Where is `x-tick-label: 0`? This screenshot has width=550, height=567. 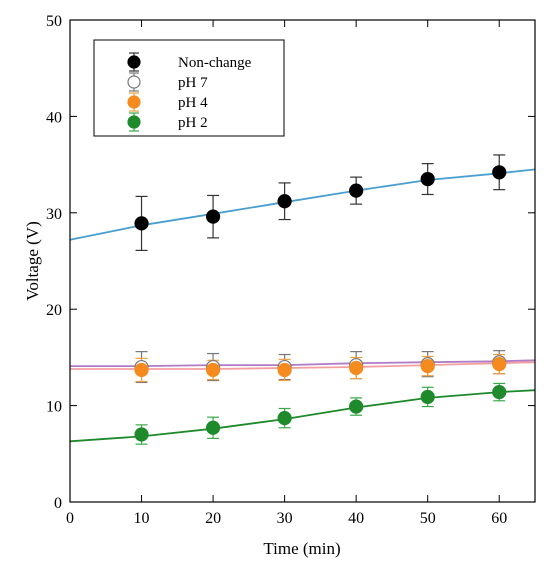
x-tick-label: 0 is located at coordinates (70, 518).